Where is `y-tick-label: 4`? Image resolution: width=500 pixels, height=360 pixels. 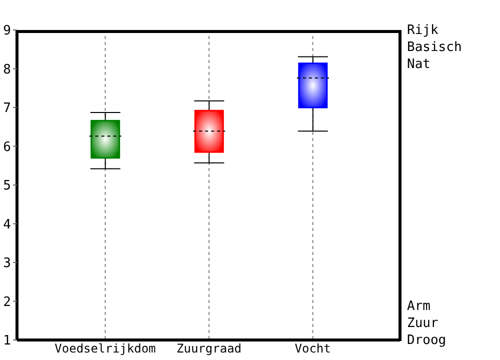 y-tick-label: 4 is located at coordinates (7, 224).